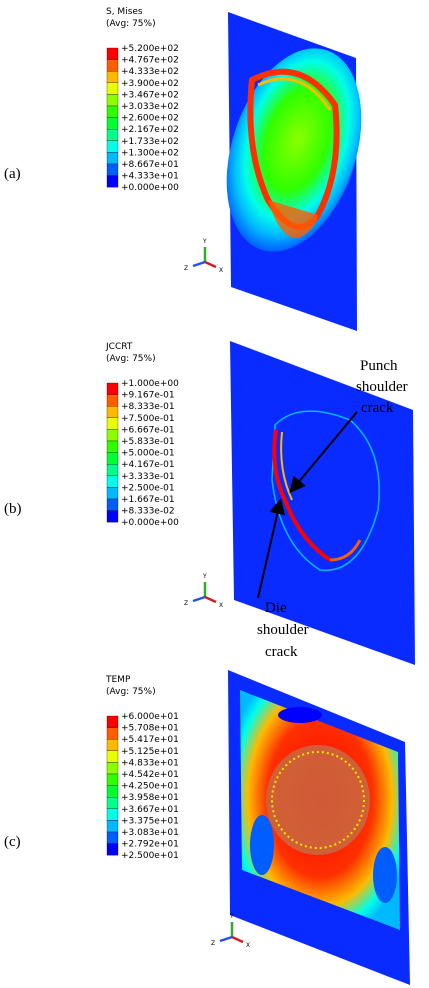 Image resolution: width=429 pixels, height=988 pixels. What do you see at coordinates (294, 171) in the screenshot?
I see `plate-a` at bounding box center [294, 171].